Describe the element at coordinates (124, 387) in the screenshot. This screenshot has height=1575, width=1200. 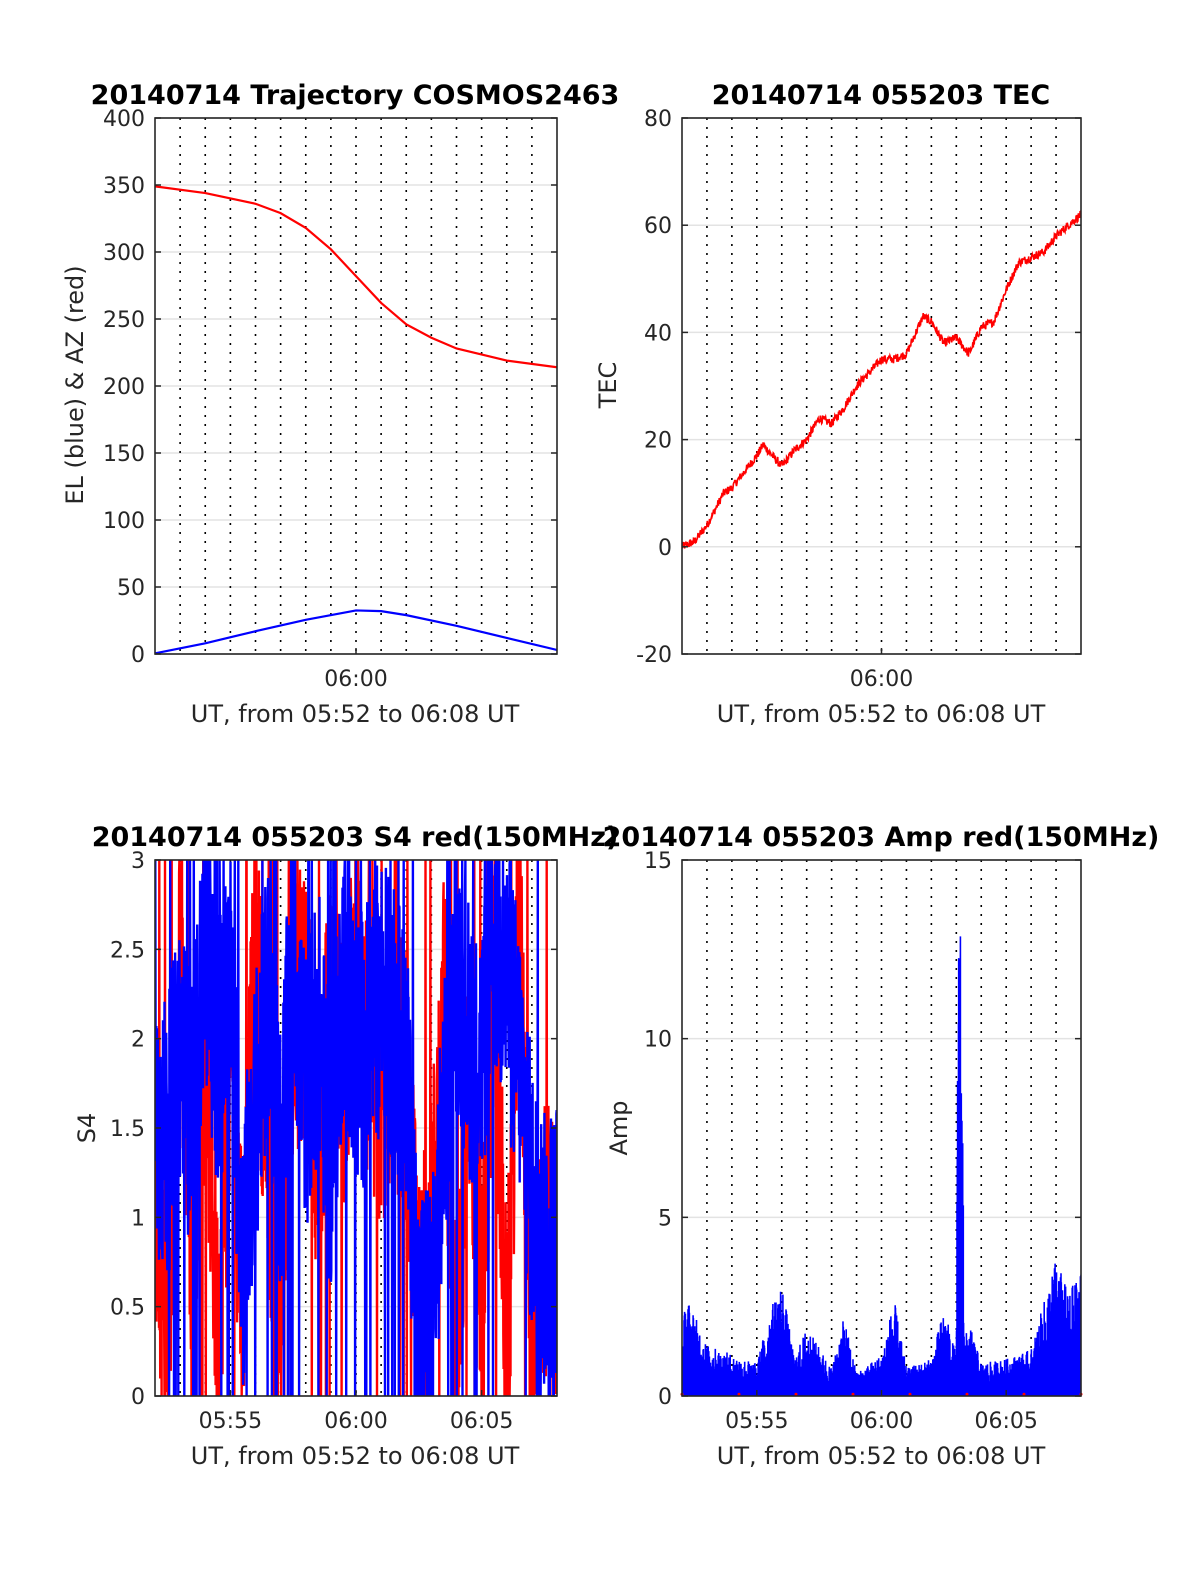
I see `y-tick-label: 200` at that location.